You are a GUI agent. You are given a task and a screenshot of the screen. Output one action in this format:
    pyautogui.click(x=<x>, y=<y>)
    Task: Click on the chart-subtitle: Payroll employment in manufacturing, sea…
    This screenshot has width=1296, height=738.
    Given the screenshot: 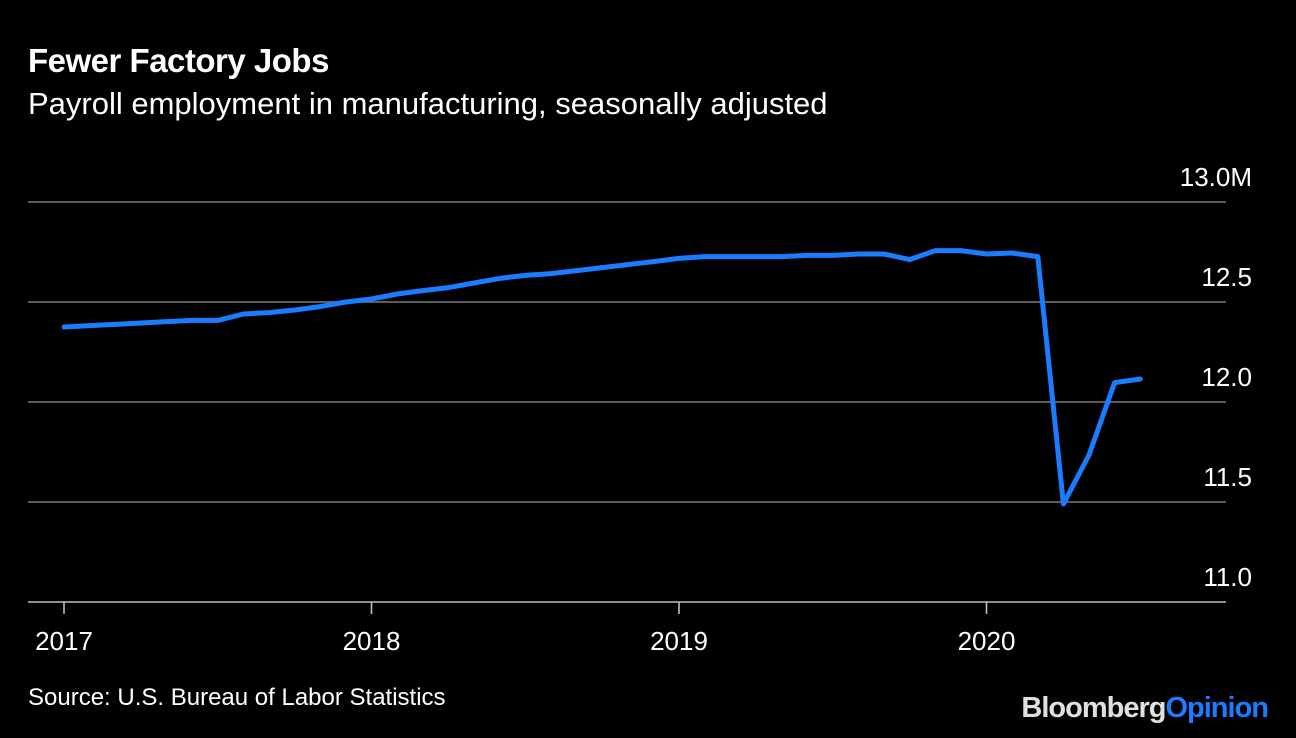 What is the action you would take?
    pyautogui.click(x=428, y=103)
    